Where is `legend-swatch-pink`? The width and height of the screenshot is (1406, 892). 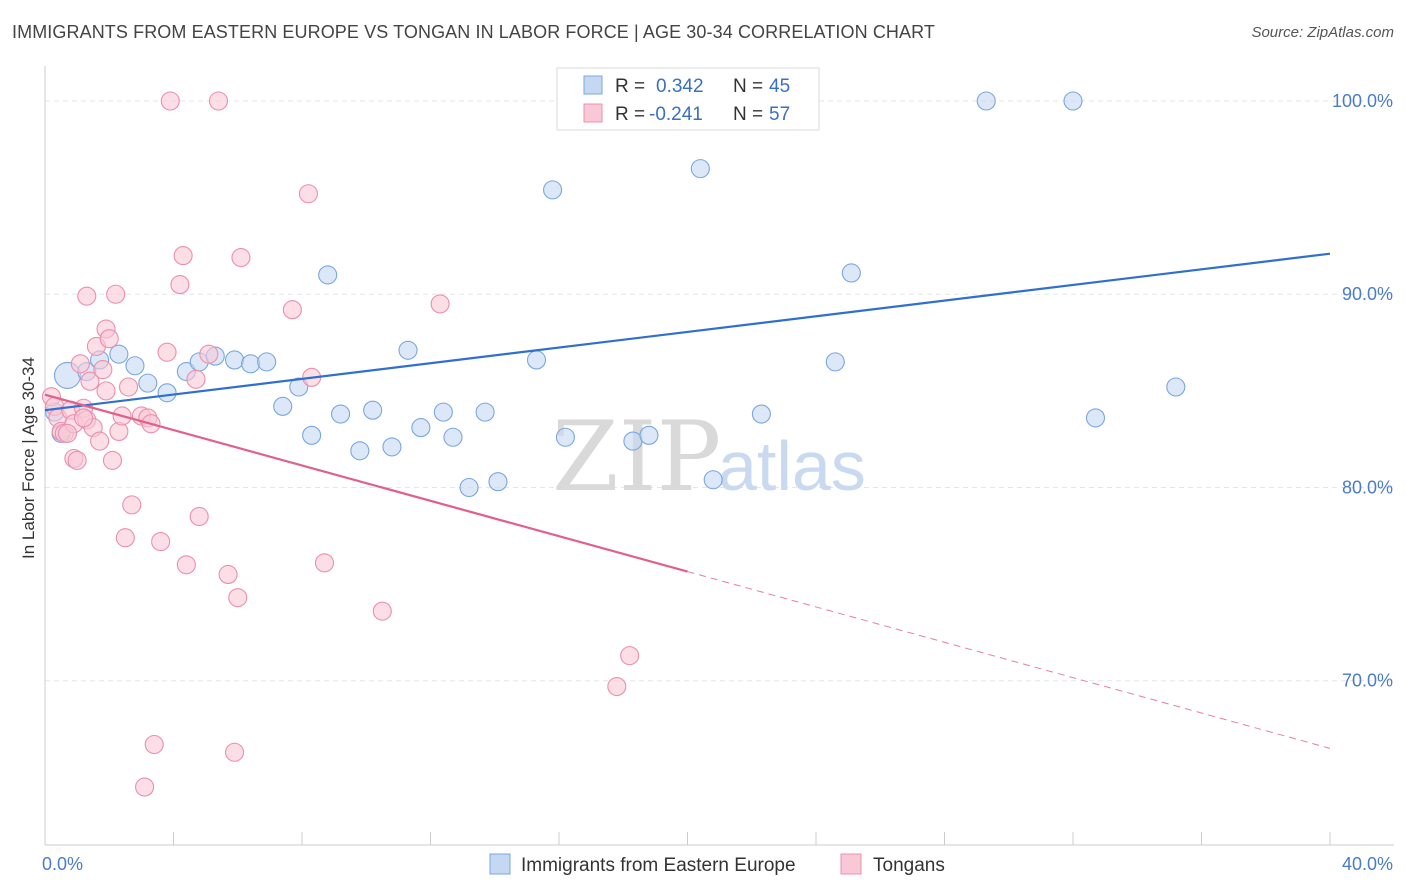 legend-swatch-pink is located at coordinates (593, 113).